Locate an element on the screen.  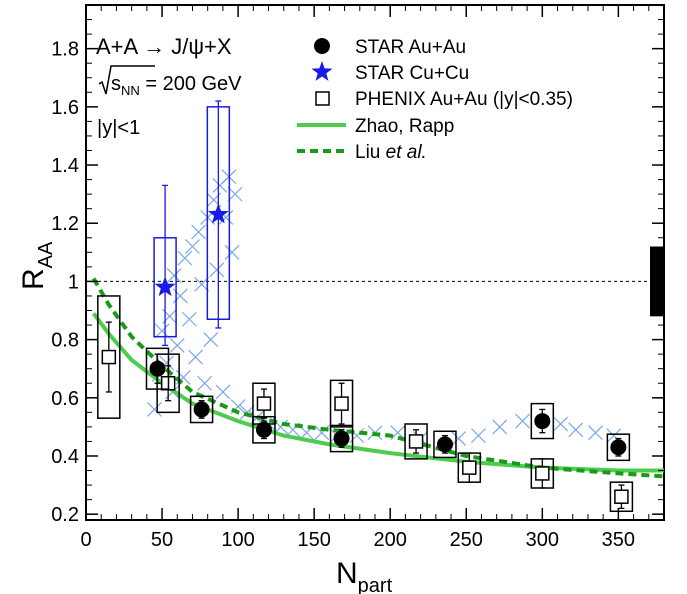
legend-liu-label: Liu et al. is located at coordinates (391, 152).